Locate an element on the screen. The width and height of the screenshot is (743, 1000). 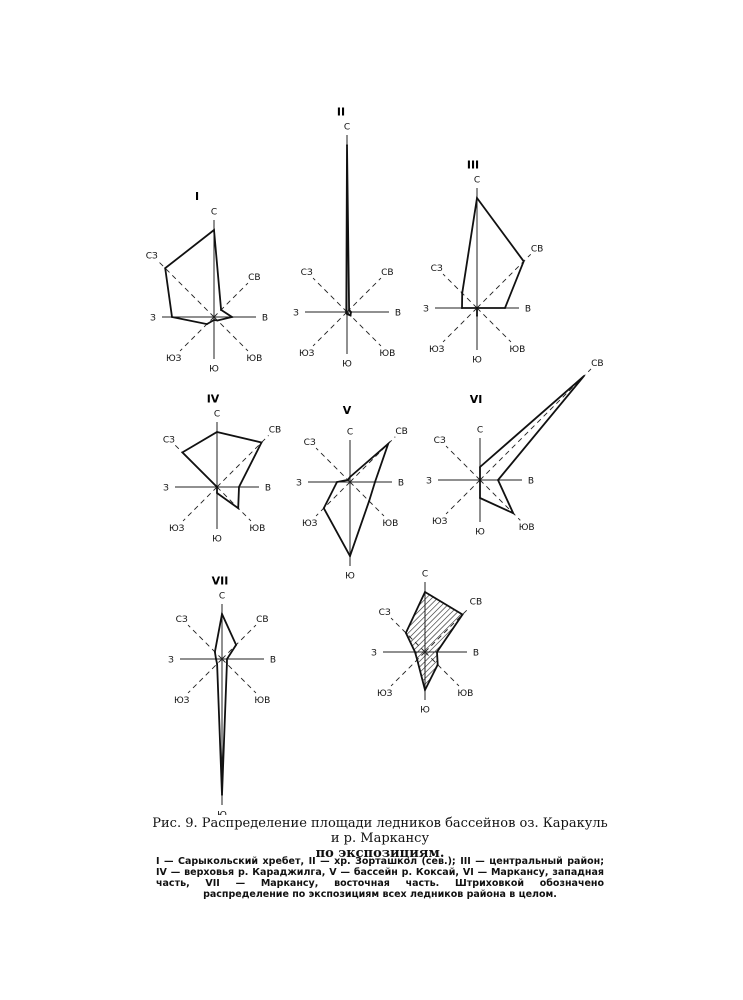
radar-chart-VII: С СВ В ЮВ Ю ЮЗ З СЗ VII is located at coordinates (222, 695).